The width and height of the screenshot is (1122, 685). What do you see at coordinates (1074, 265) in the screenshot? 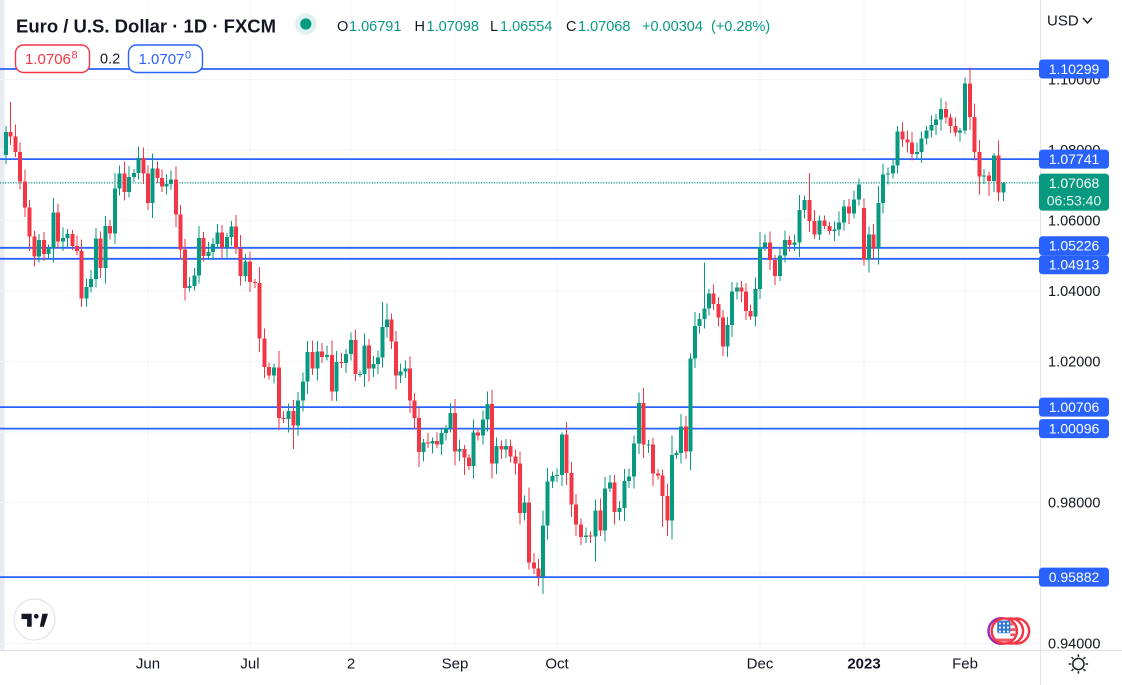
I see `svg-text: 1.04913` at bounding box center [1074, 265].